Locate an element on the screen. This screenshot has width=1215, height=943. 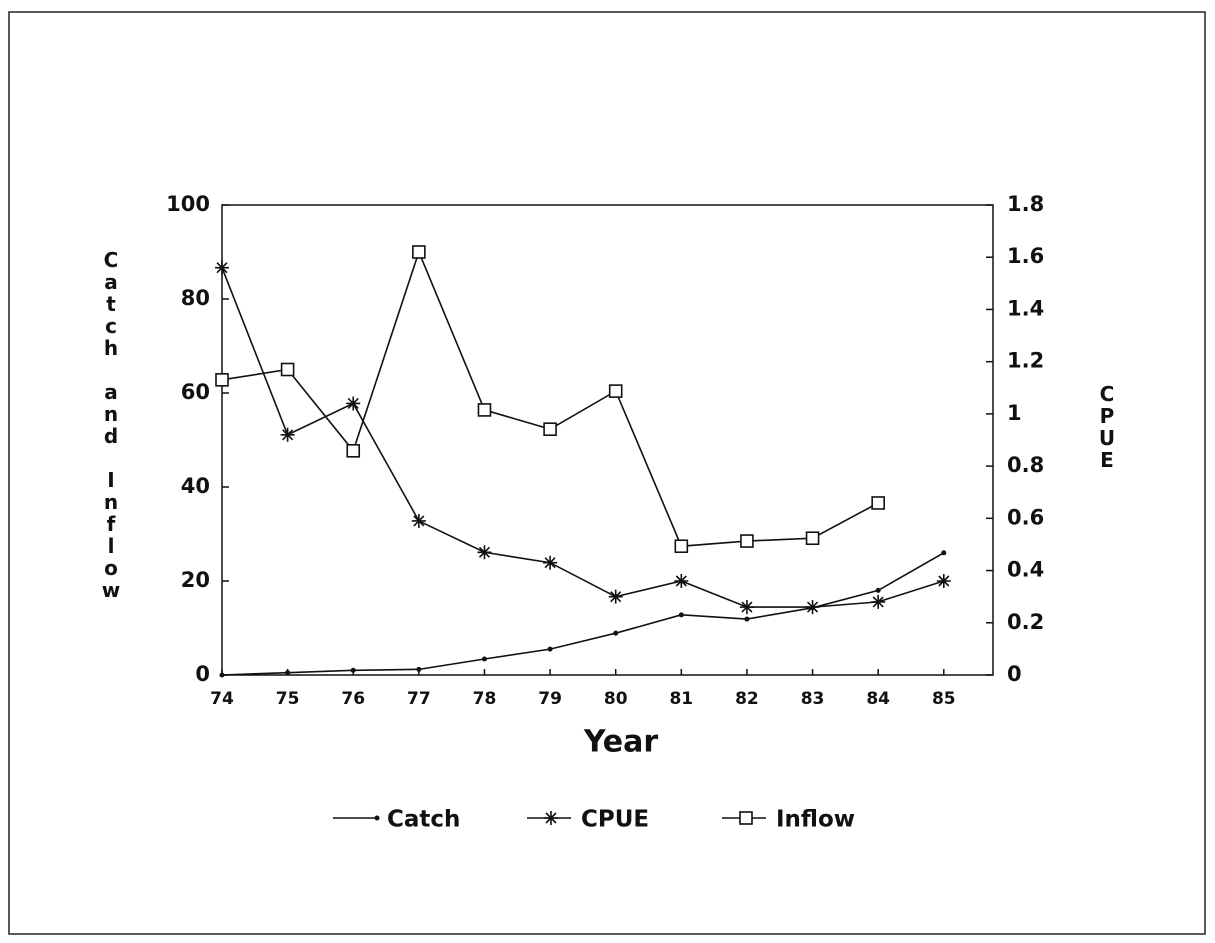
y-tick-label: 100 is located at coordinates (188, 204).